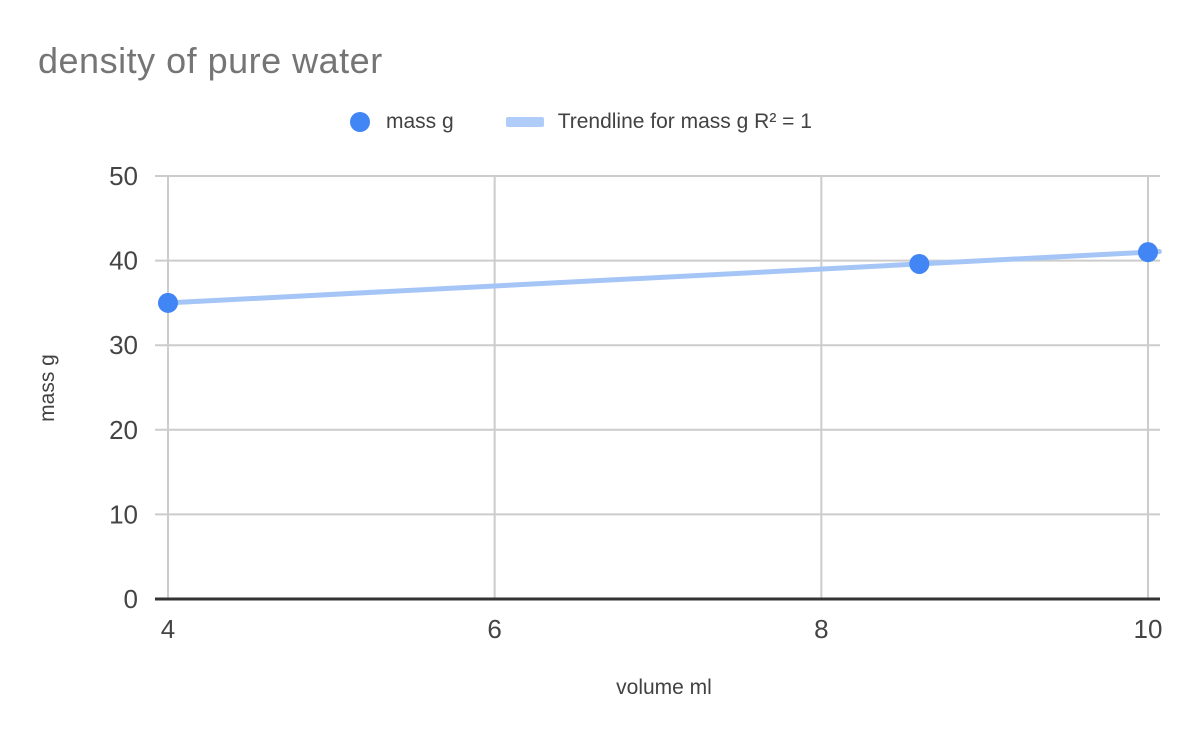 Image resolution: width=1200 pixels, height=742 pixels. What do you see at coordinates (524, 122) in the screenshot?
I see `trendline-marker-icon` at bounding box center [524, 122].